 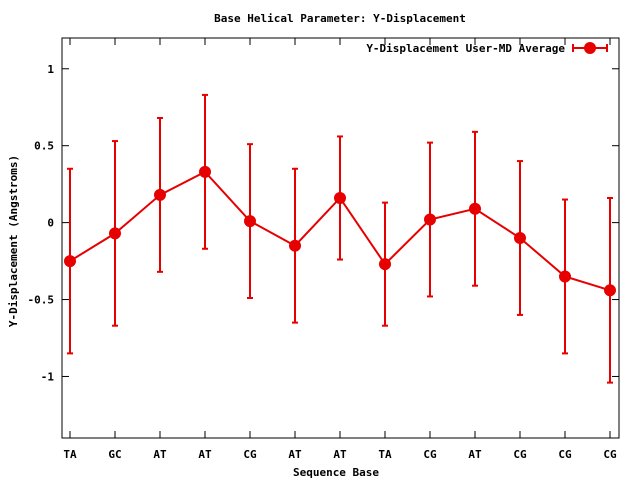 What do you see at coordinates (590, 48) in the screenshot?
I see `legend-marker` at bounding box center [590, 48].